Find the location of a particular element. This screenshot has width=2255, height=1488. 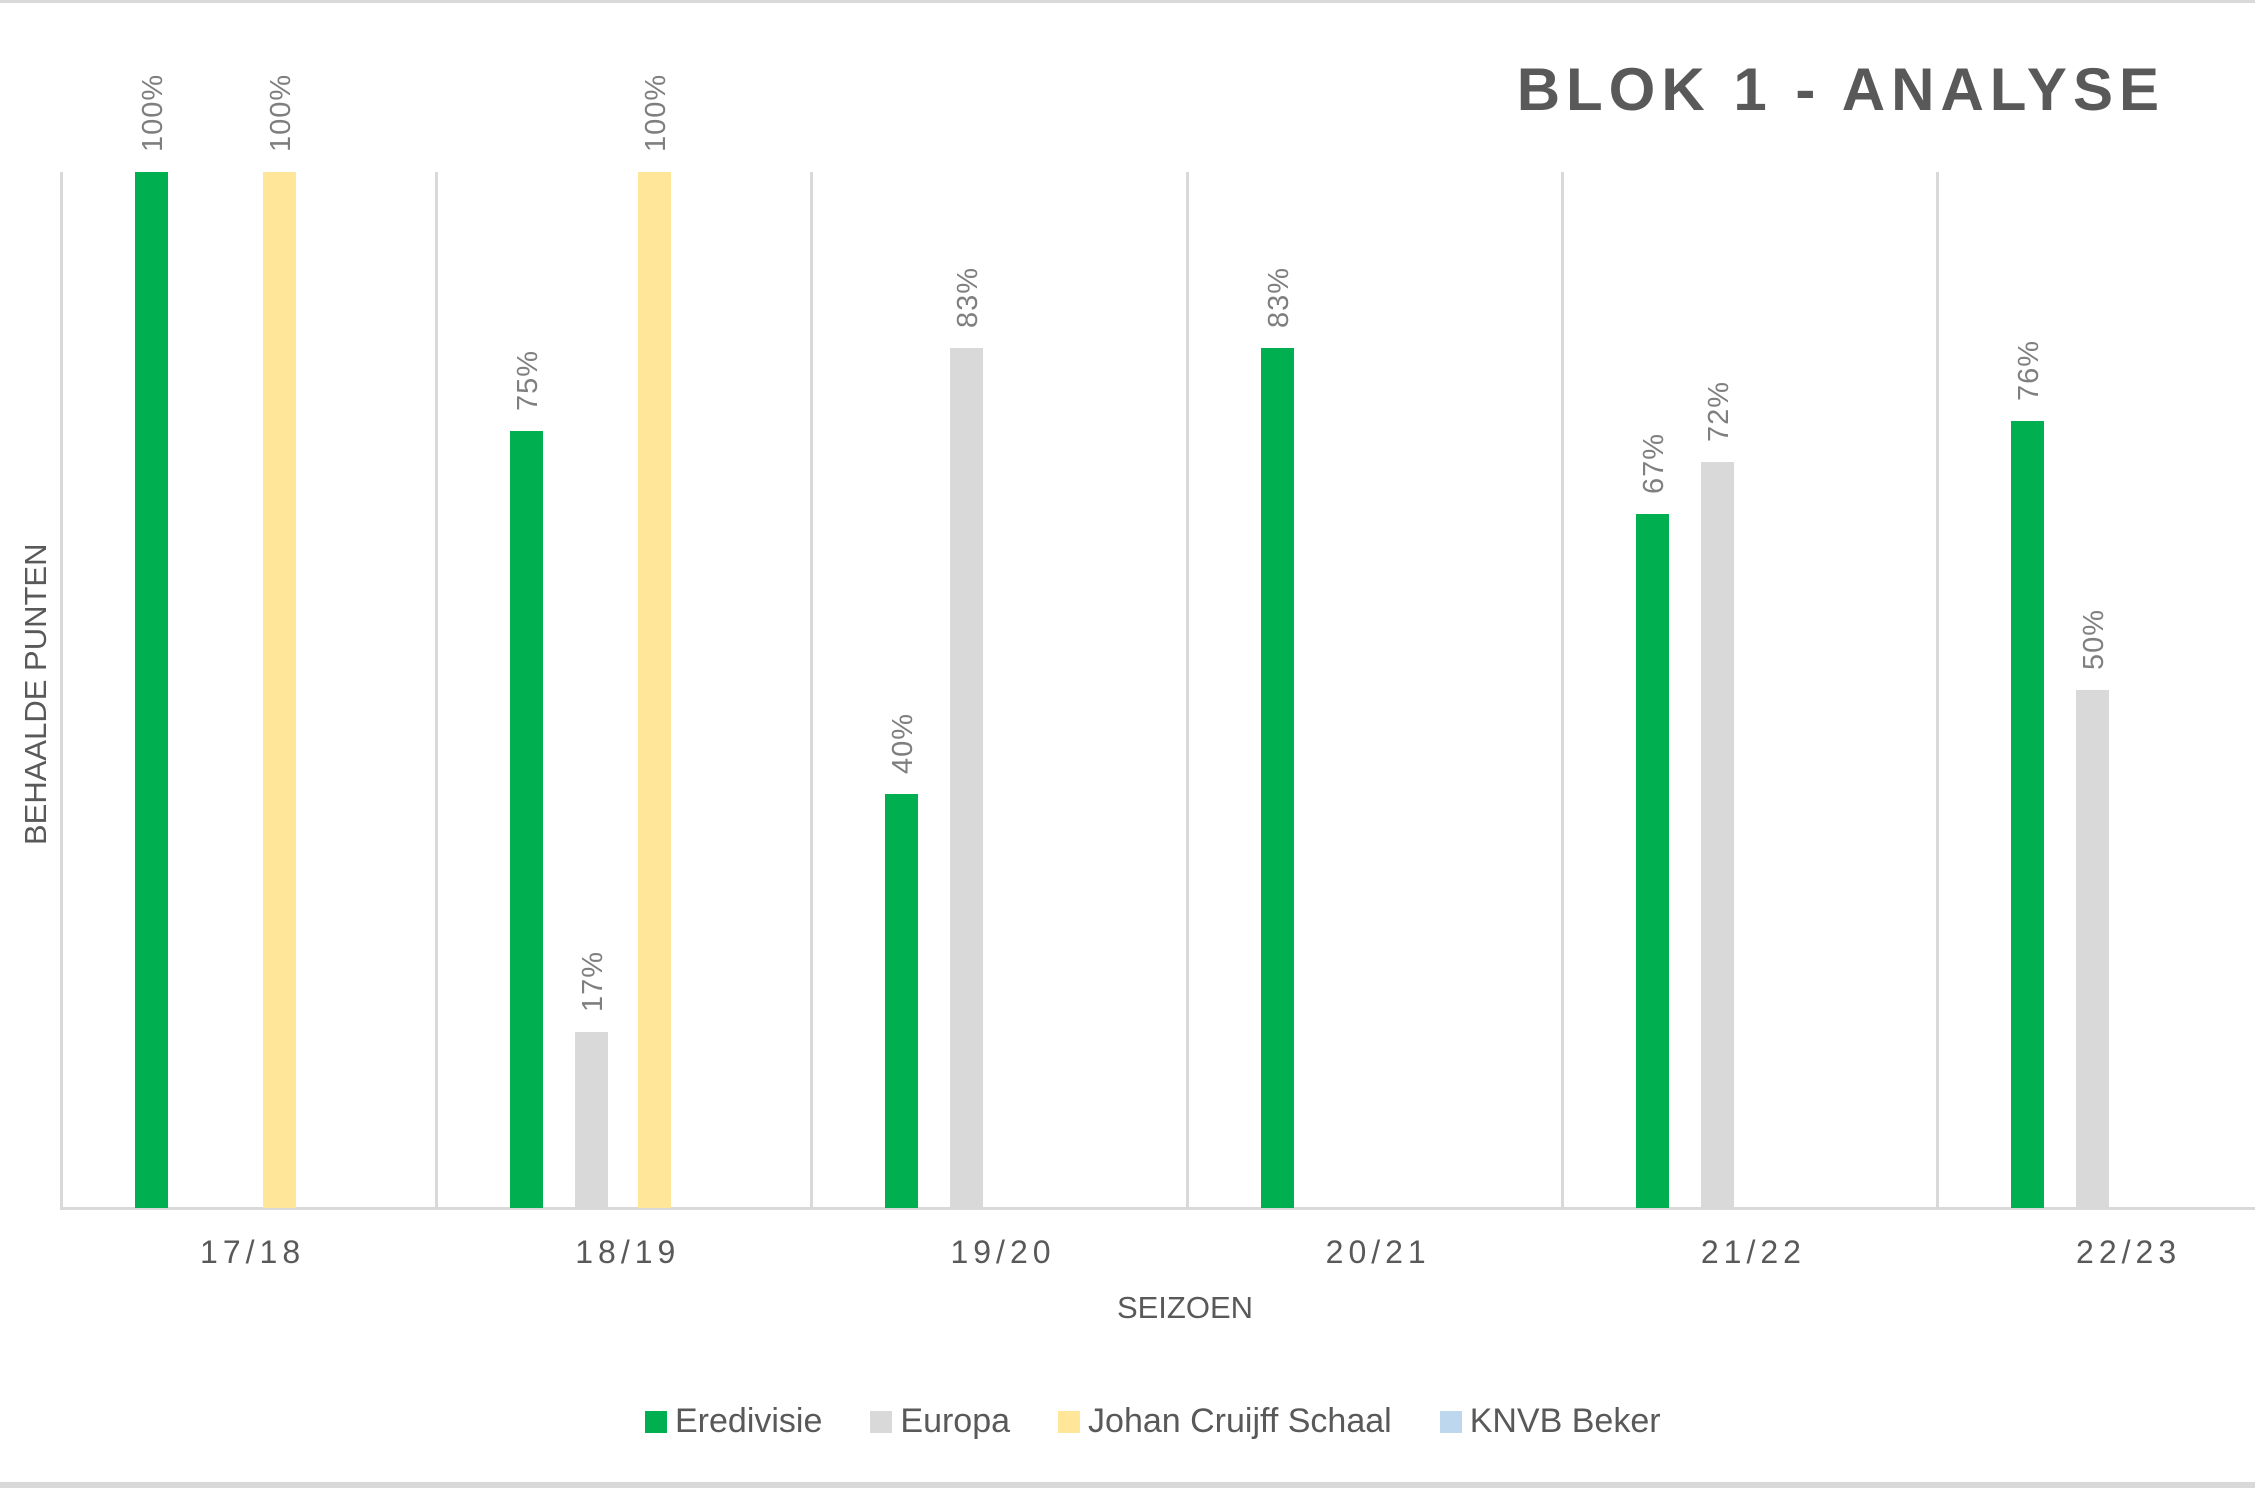

legend-label: Eredivisie is located at coordinates (749, 1421).